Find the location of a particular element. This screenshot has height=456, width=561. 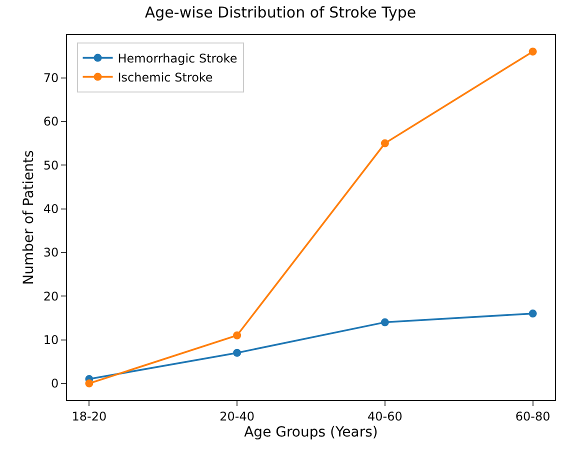

x-tick-label: 20-40 is located at coordinates (237, 416).